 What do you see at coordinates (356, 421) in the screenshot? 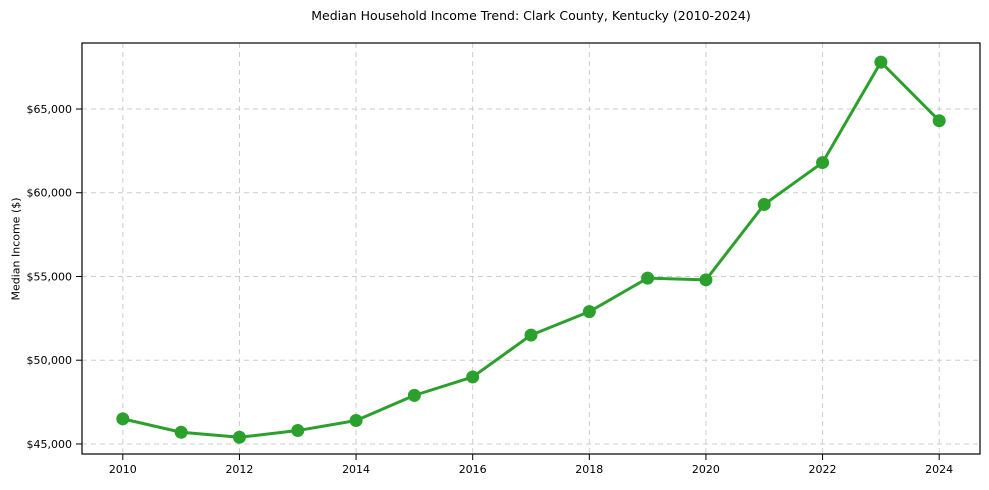
I see `data-point-2014` at bounding box center [356, 421].